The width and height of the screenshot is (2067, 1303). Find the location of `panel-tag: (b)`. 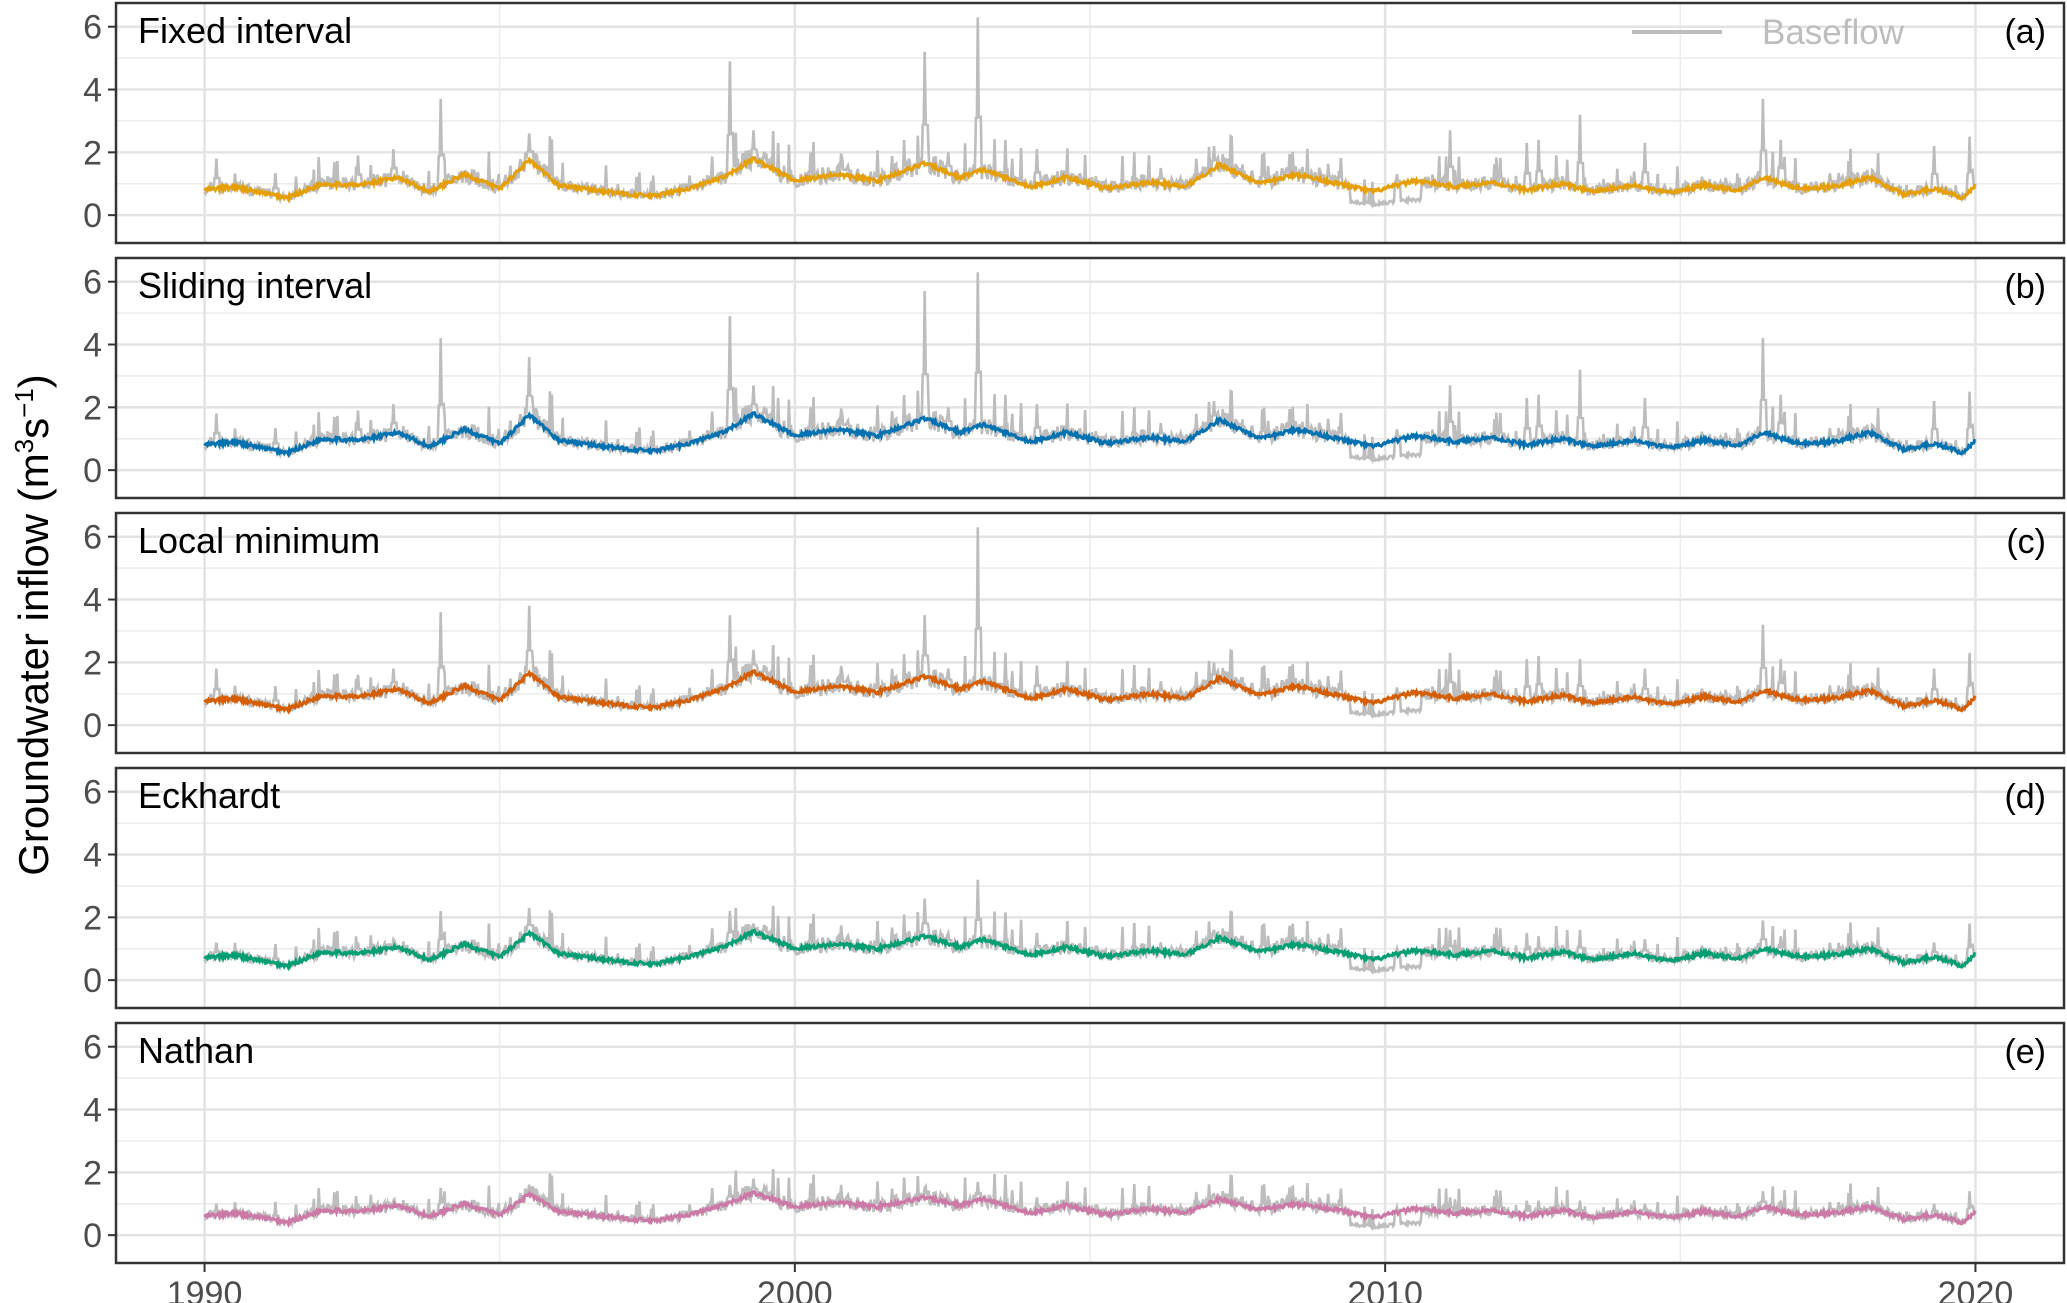

panel-tag: (b) is located at coordinates (2025, 287).